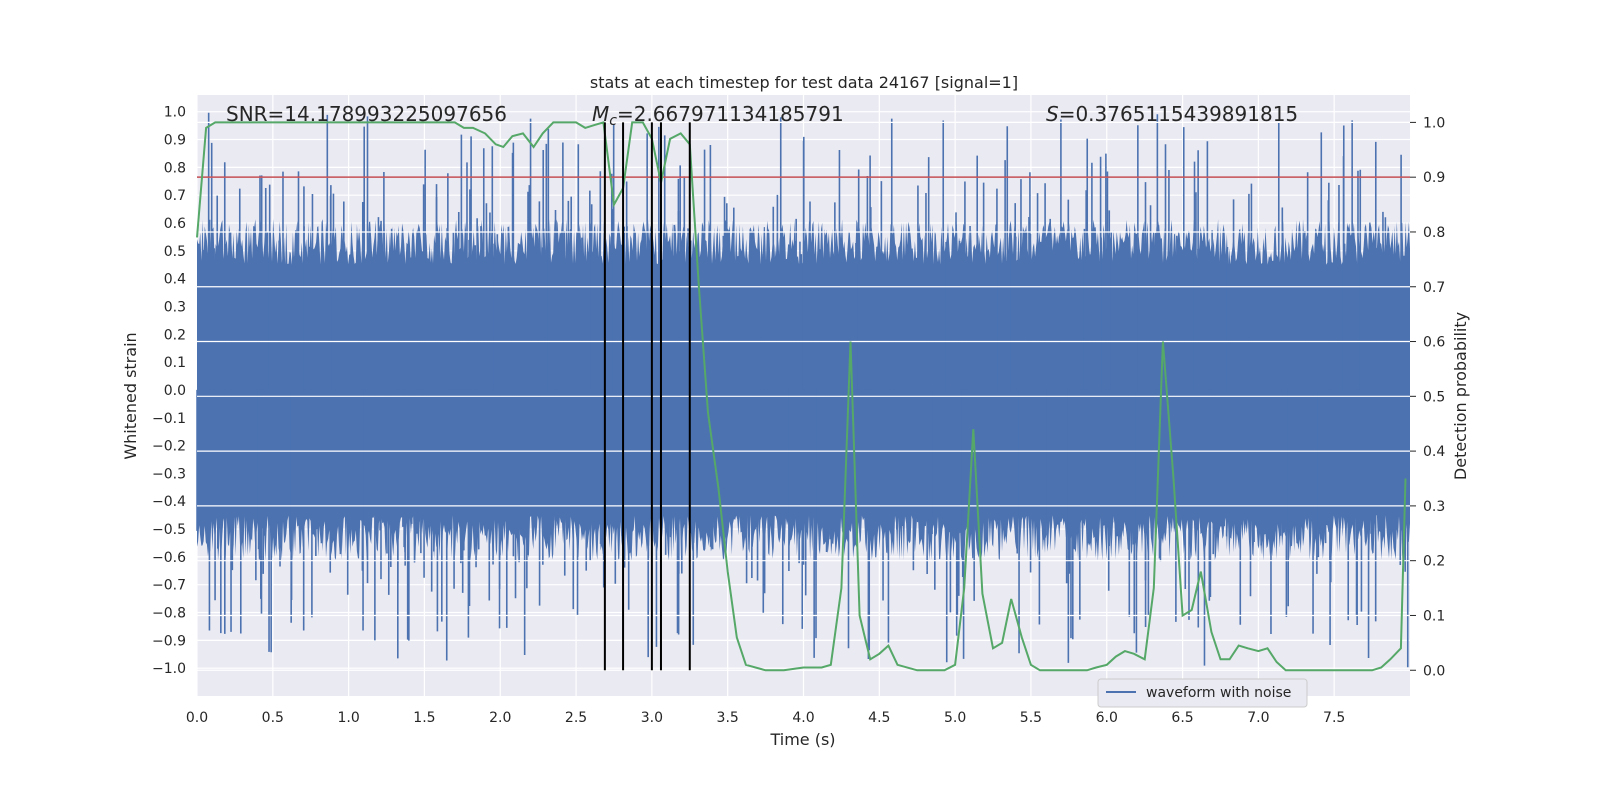 This screenshot has height=800, width=1600. Describe the element at coordinates (169, 641) in the screenshot. I see `y-left-tick-label: −0.9` at that location.